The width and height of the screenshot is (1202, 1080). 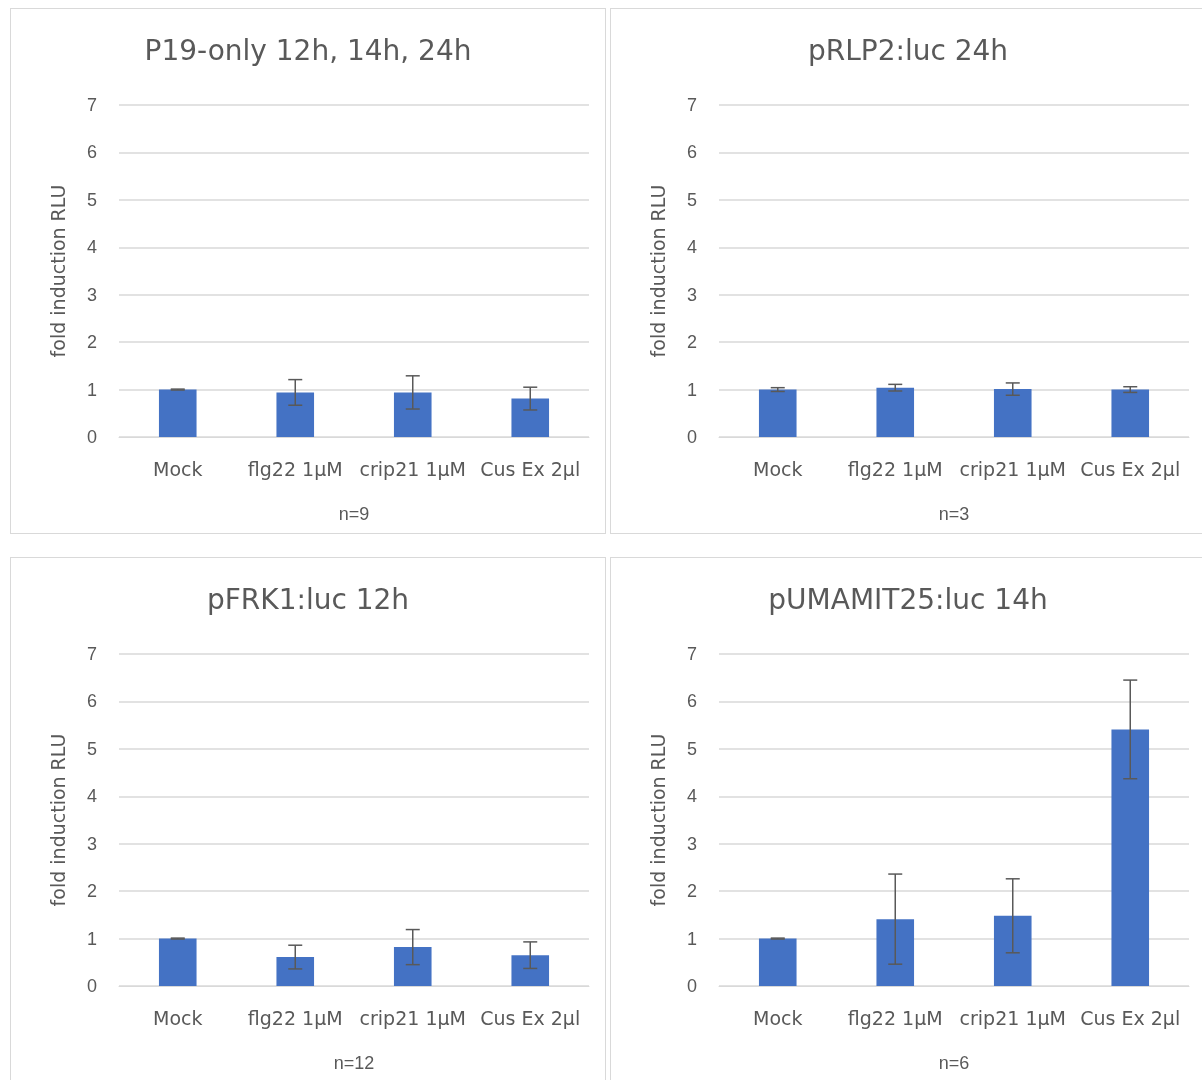 What do you see at coordinates (308, 599) in the screenshot?
I see `chart-title: pFRK1:luc 12h` at bounding box center [308, 599].